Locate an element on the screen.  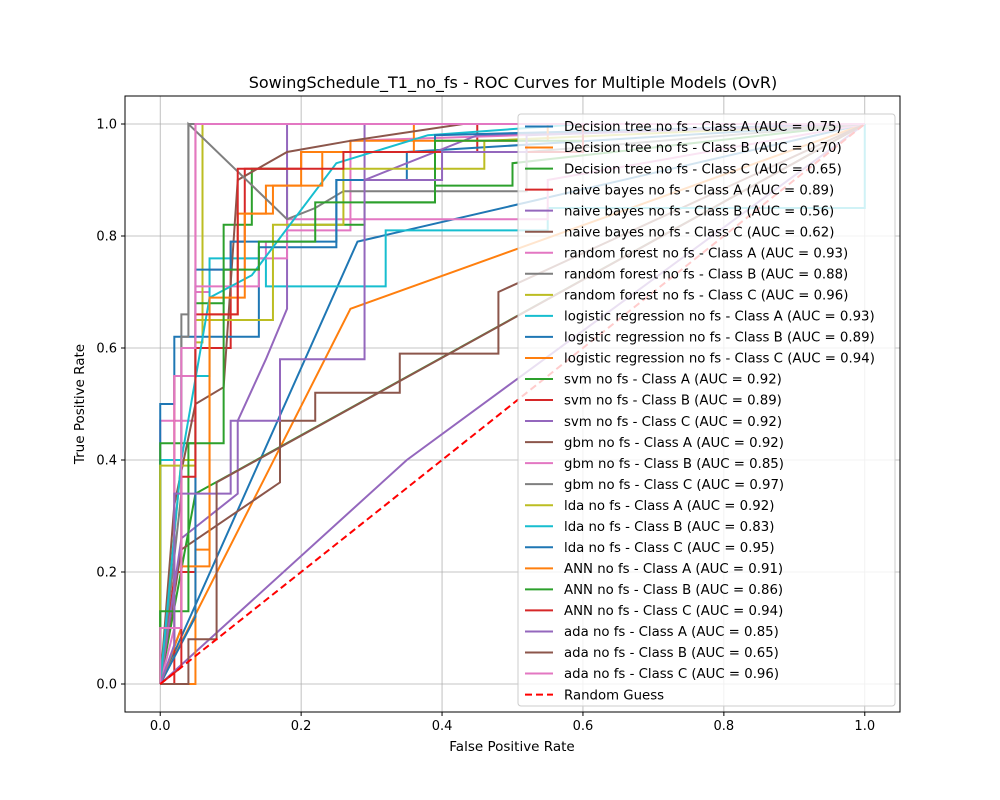
y-tick-label: 0.2 is located at coordinates (106, 573).